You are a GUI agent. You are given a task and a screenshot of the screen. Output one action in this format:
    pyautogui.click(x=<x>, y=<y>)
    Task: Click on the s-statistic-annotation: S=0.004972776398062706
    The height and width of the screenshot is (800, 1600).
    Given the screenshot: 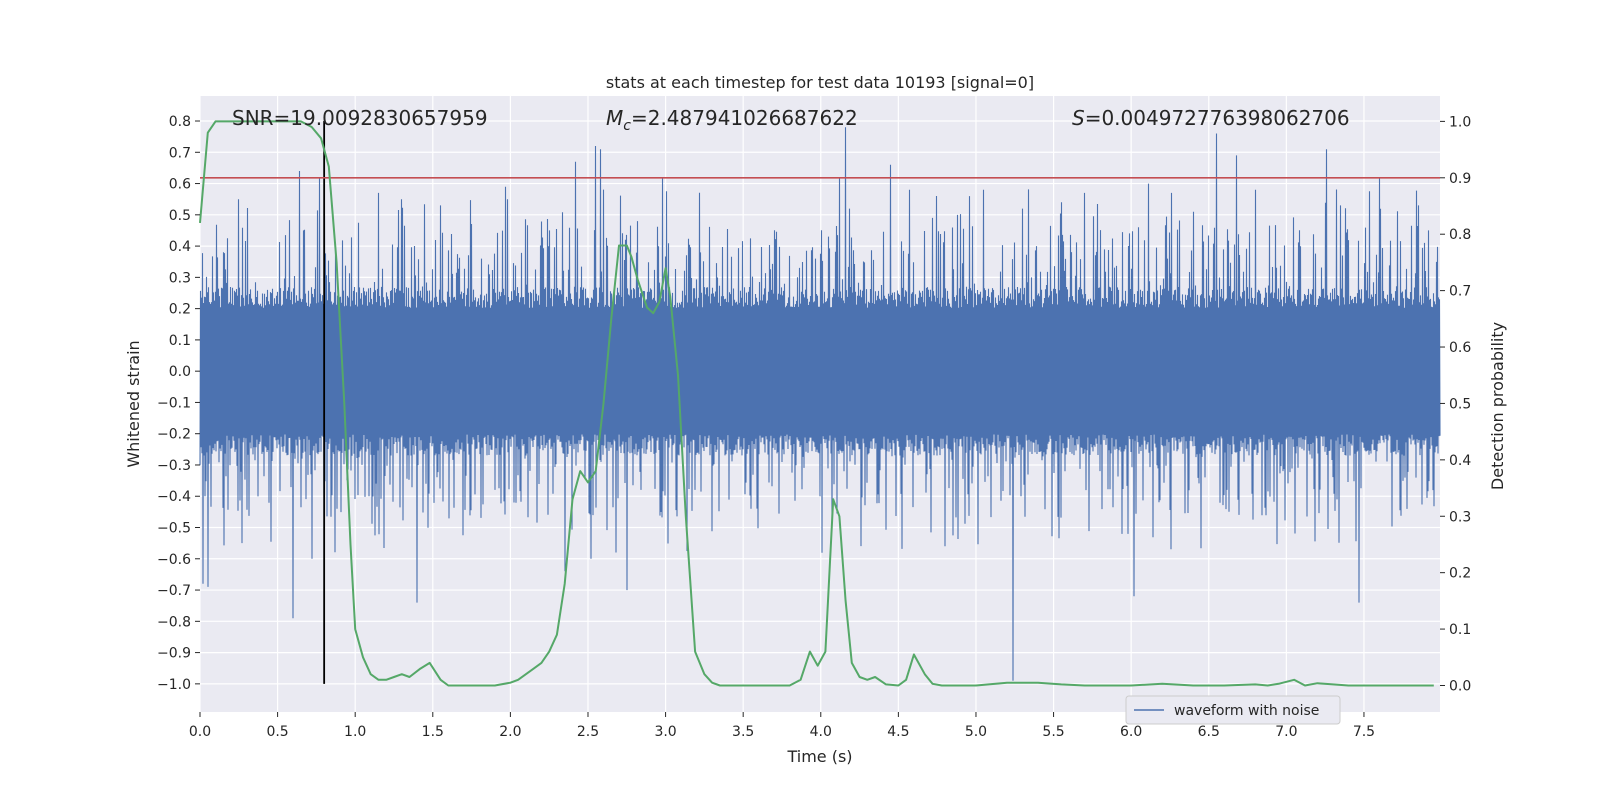 What is the action you would take?
    pyautogui.click(x=1211, y=118)
    